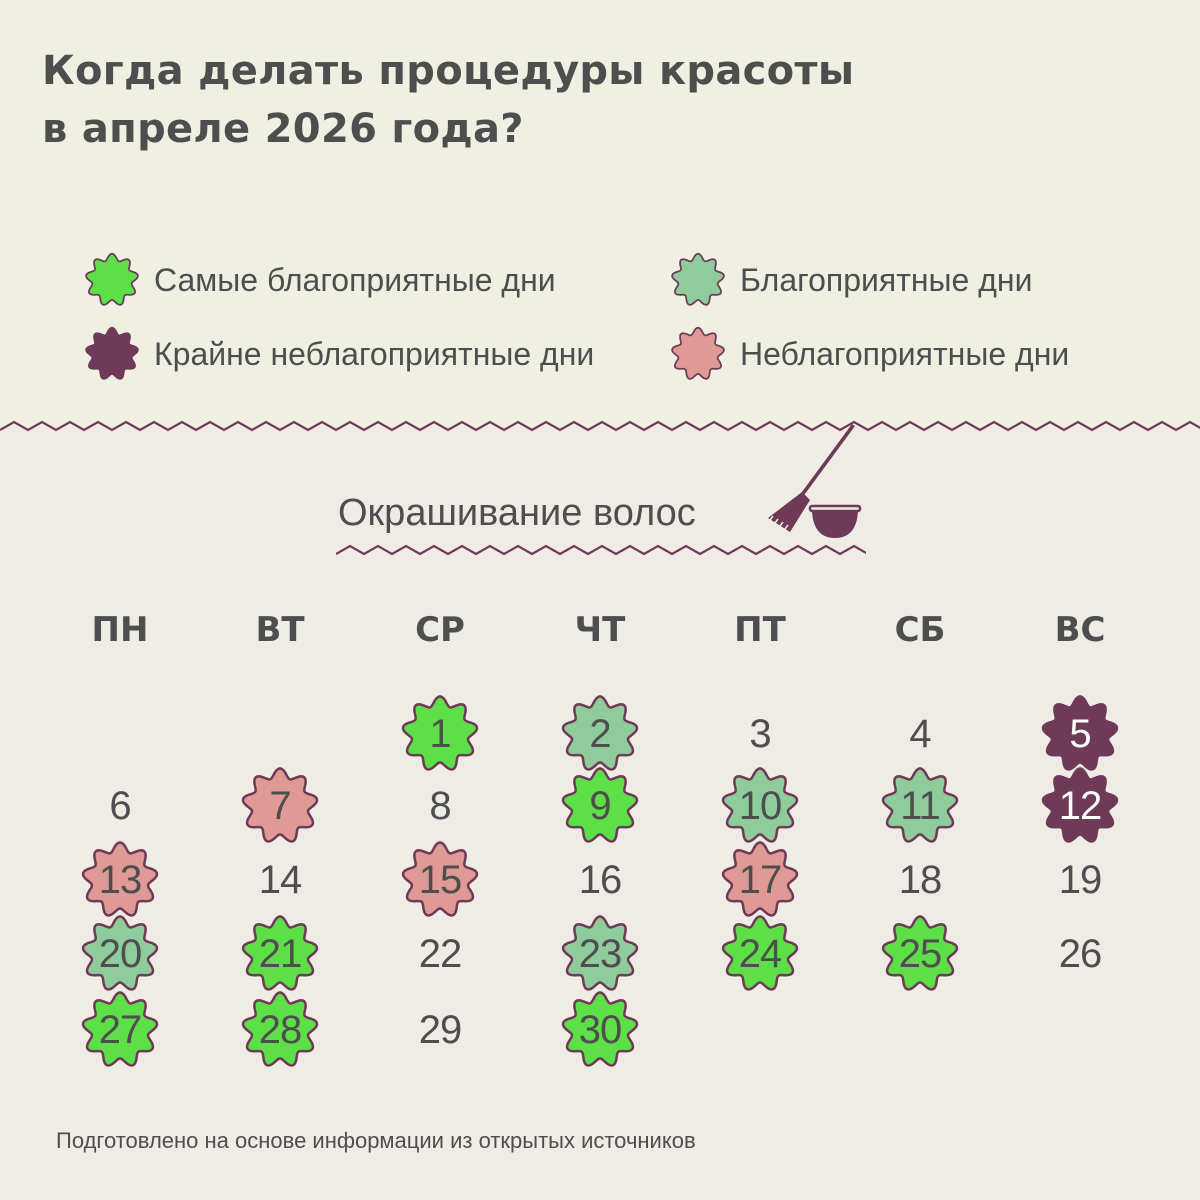 This screenshot has width=1200, height=1200. Describe the element at coordinates (600, 426) in the screenshot. I see `zigzag-divider` at that location.